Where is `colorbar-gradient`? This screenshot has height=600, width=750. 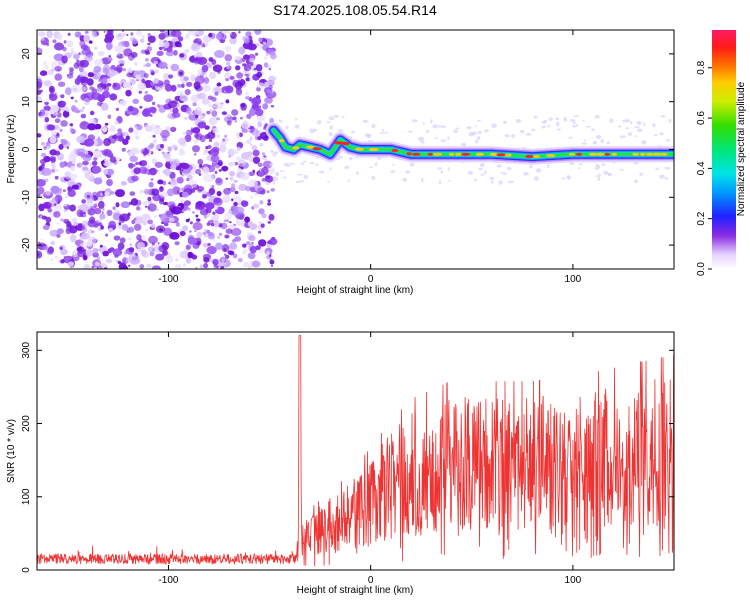
colorbar-gradient is located at coordinates (724, 149).